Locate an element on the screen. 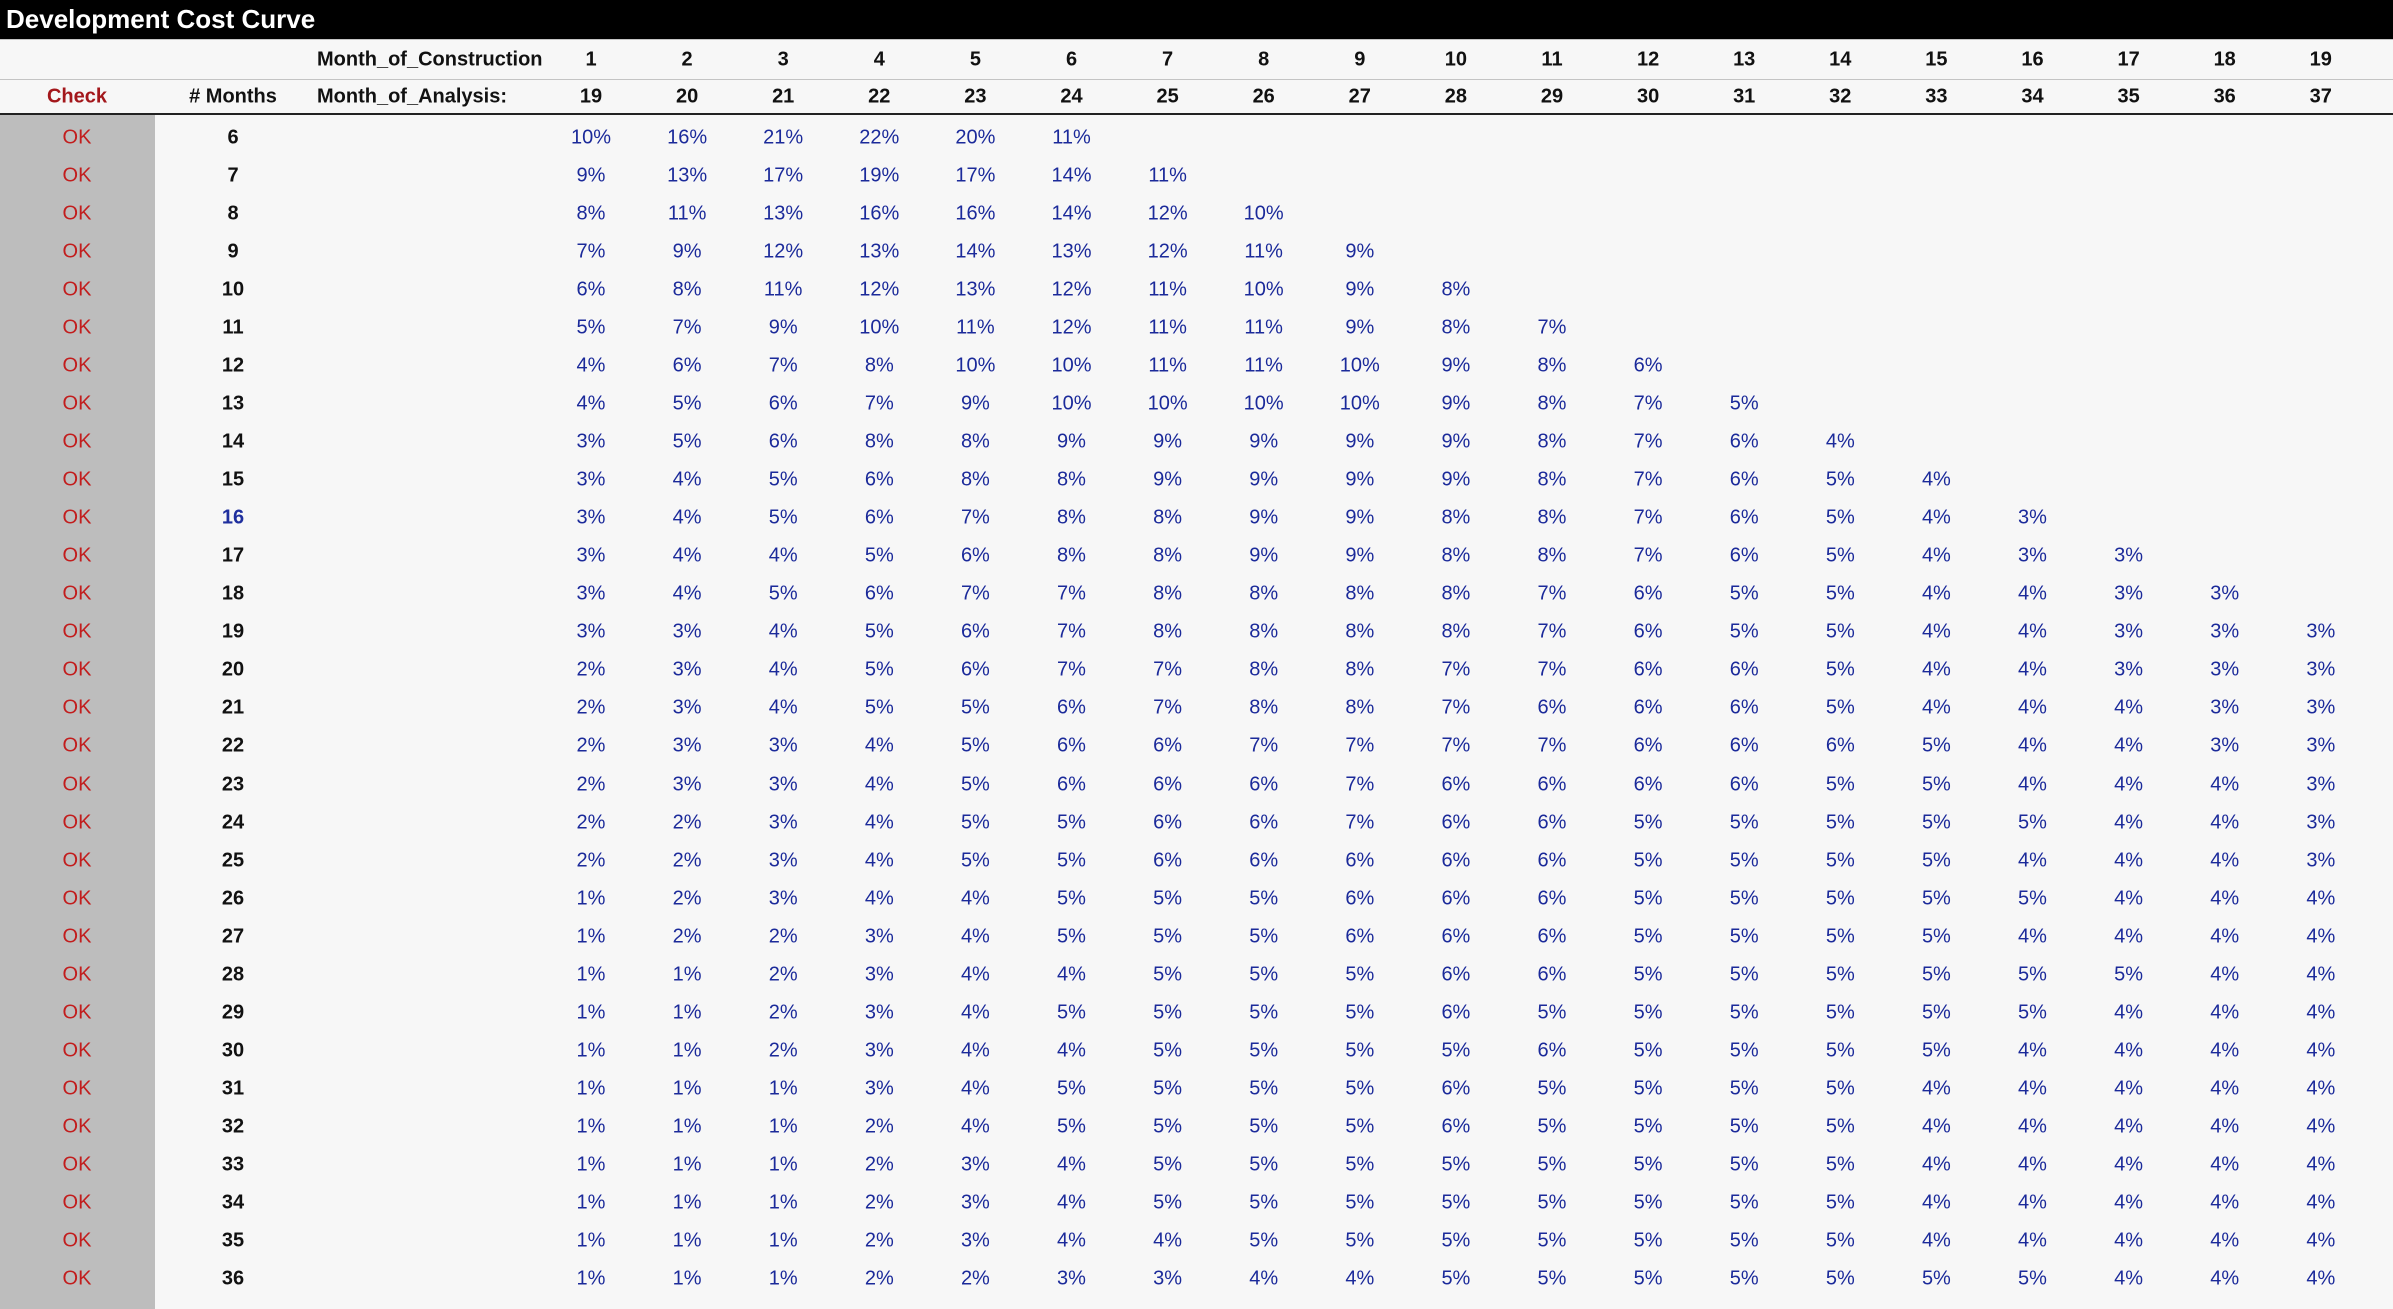 This screenshot has width=2393, height=1309. construction-month-header: 15 is located at coordinates (1936, 59).